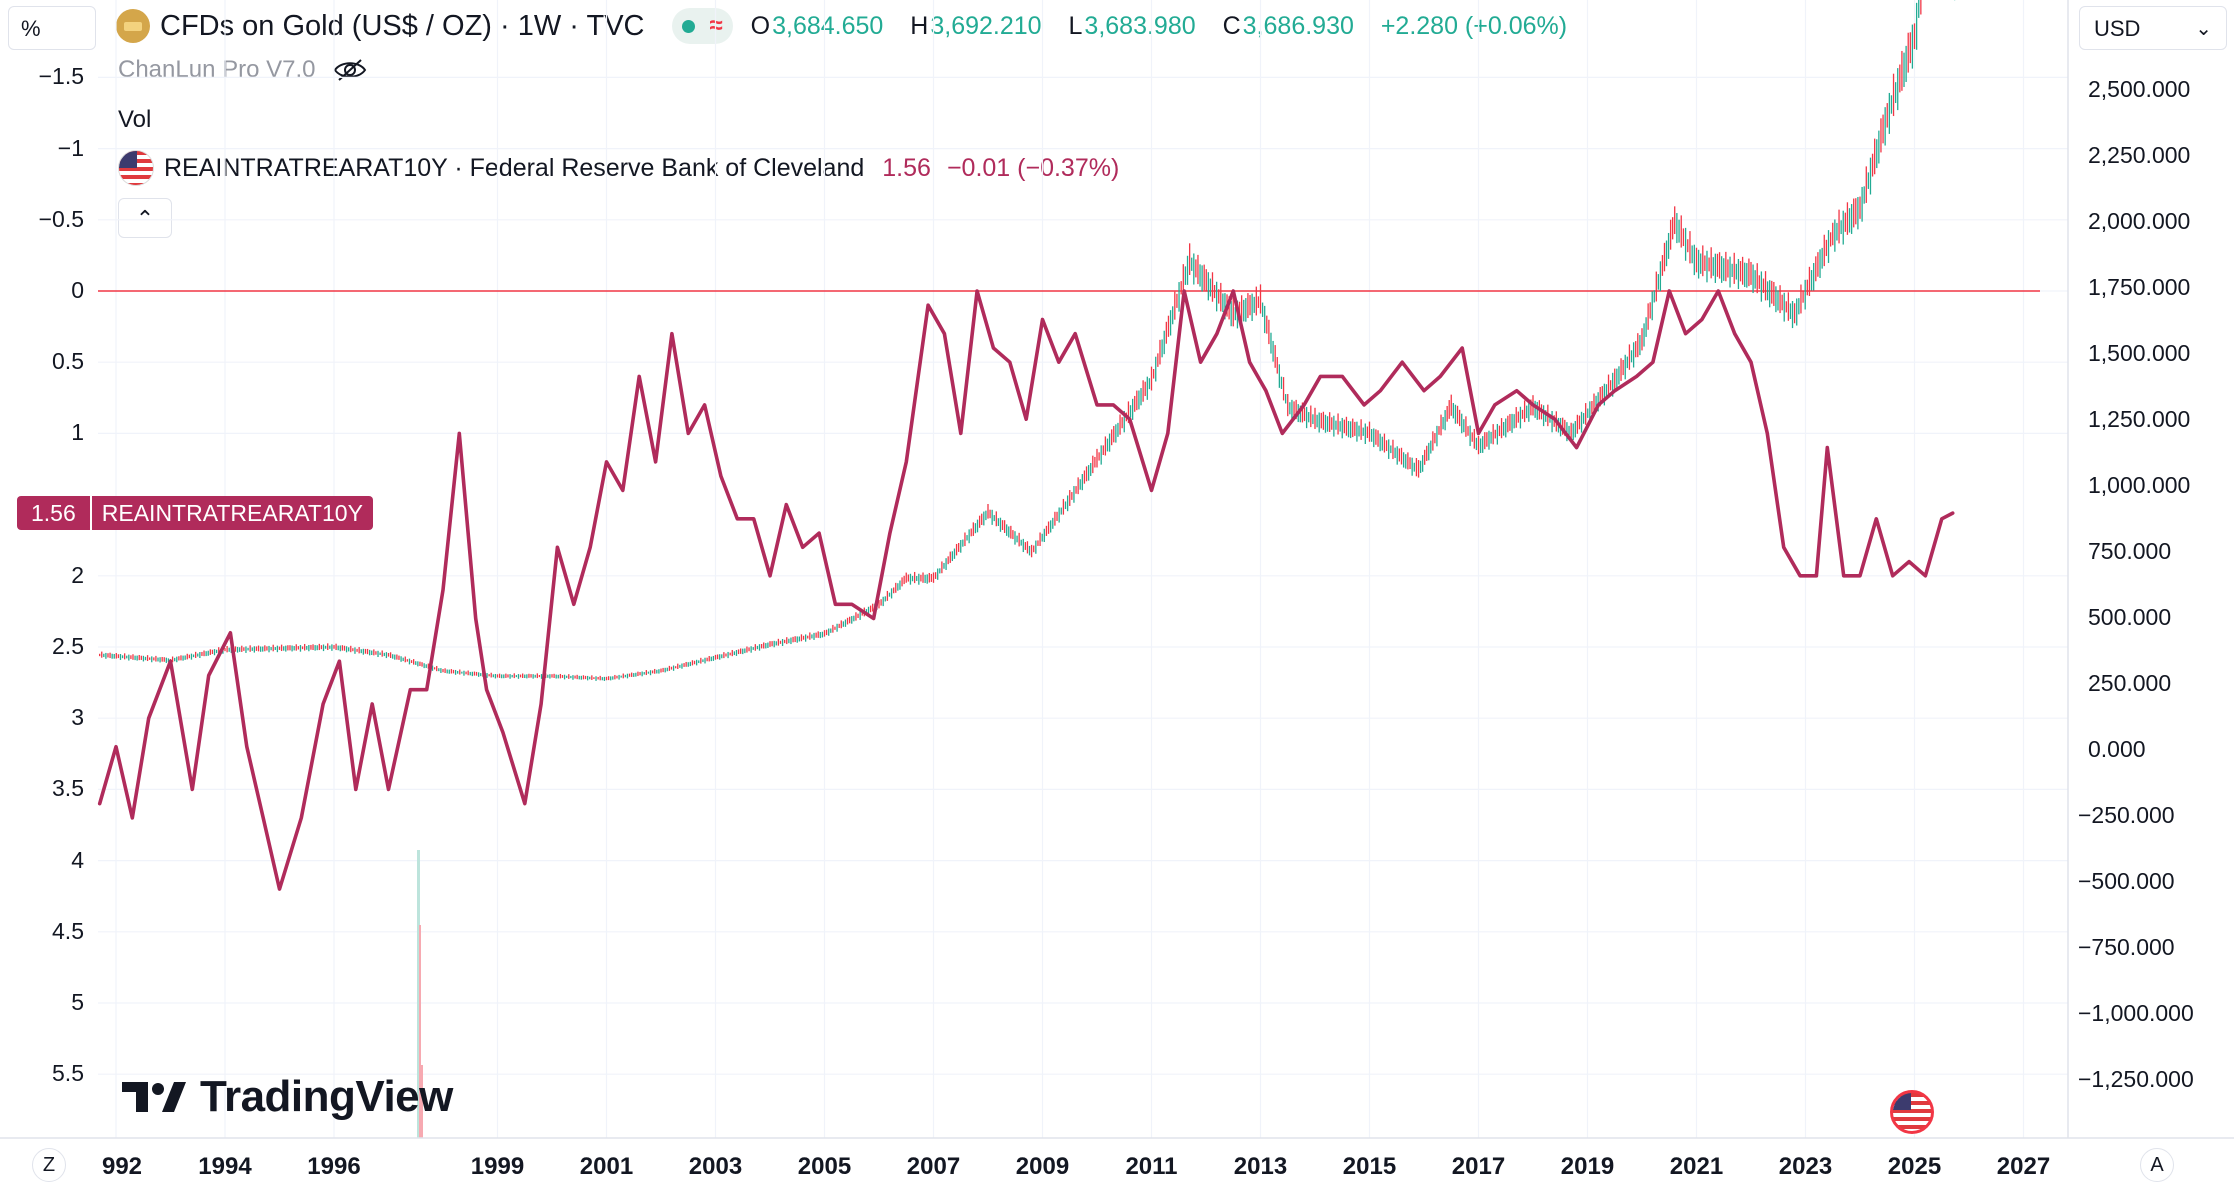 This screenshot has width=2234, height=1190. Describe the element at coordinates (1805, 1166) in the screenshot. I see `time-axis-tick: 2023` at that location.